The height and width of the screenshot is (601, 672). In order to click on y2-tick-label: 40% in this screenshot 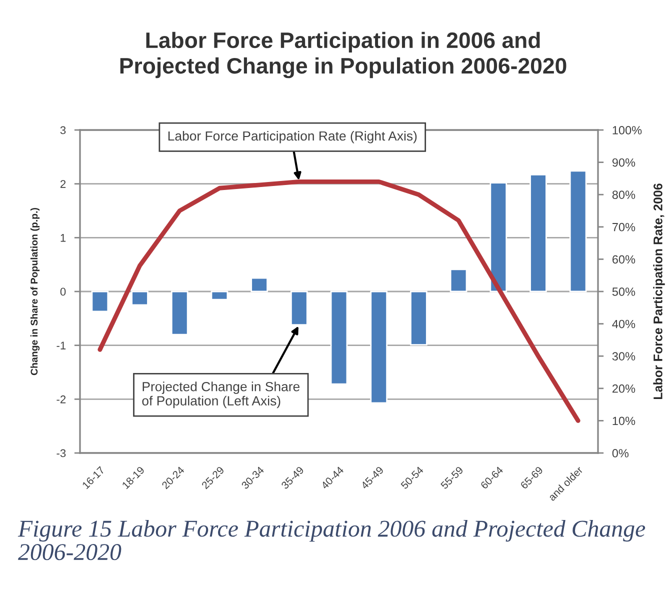, I will do `click(624, 324)`.